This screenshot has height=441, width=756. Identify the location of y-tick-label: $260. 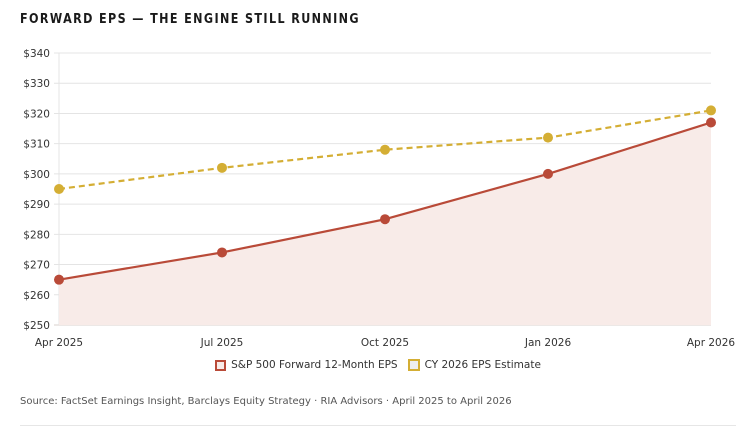
(36, 296).